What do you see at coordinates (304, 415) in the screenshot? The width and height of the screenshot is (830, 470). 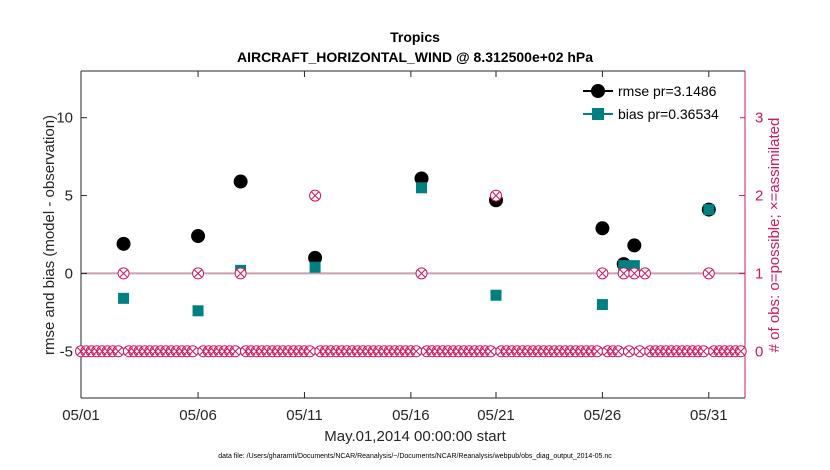 I see `x-tick-label: 05/11` at bounding box center [304, 415].